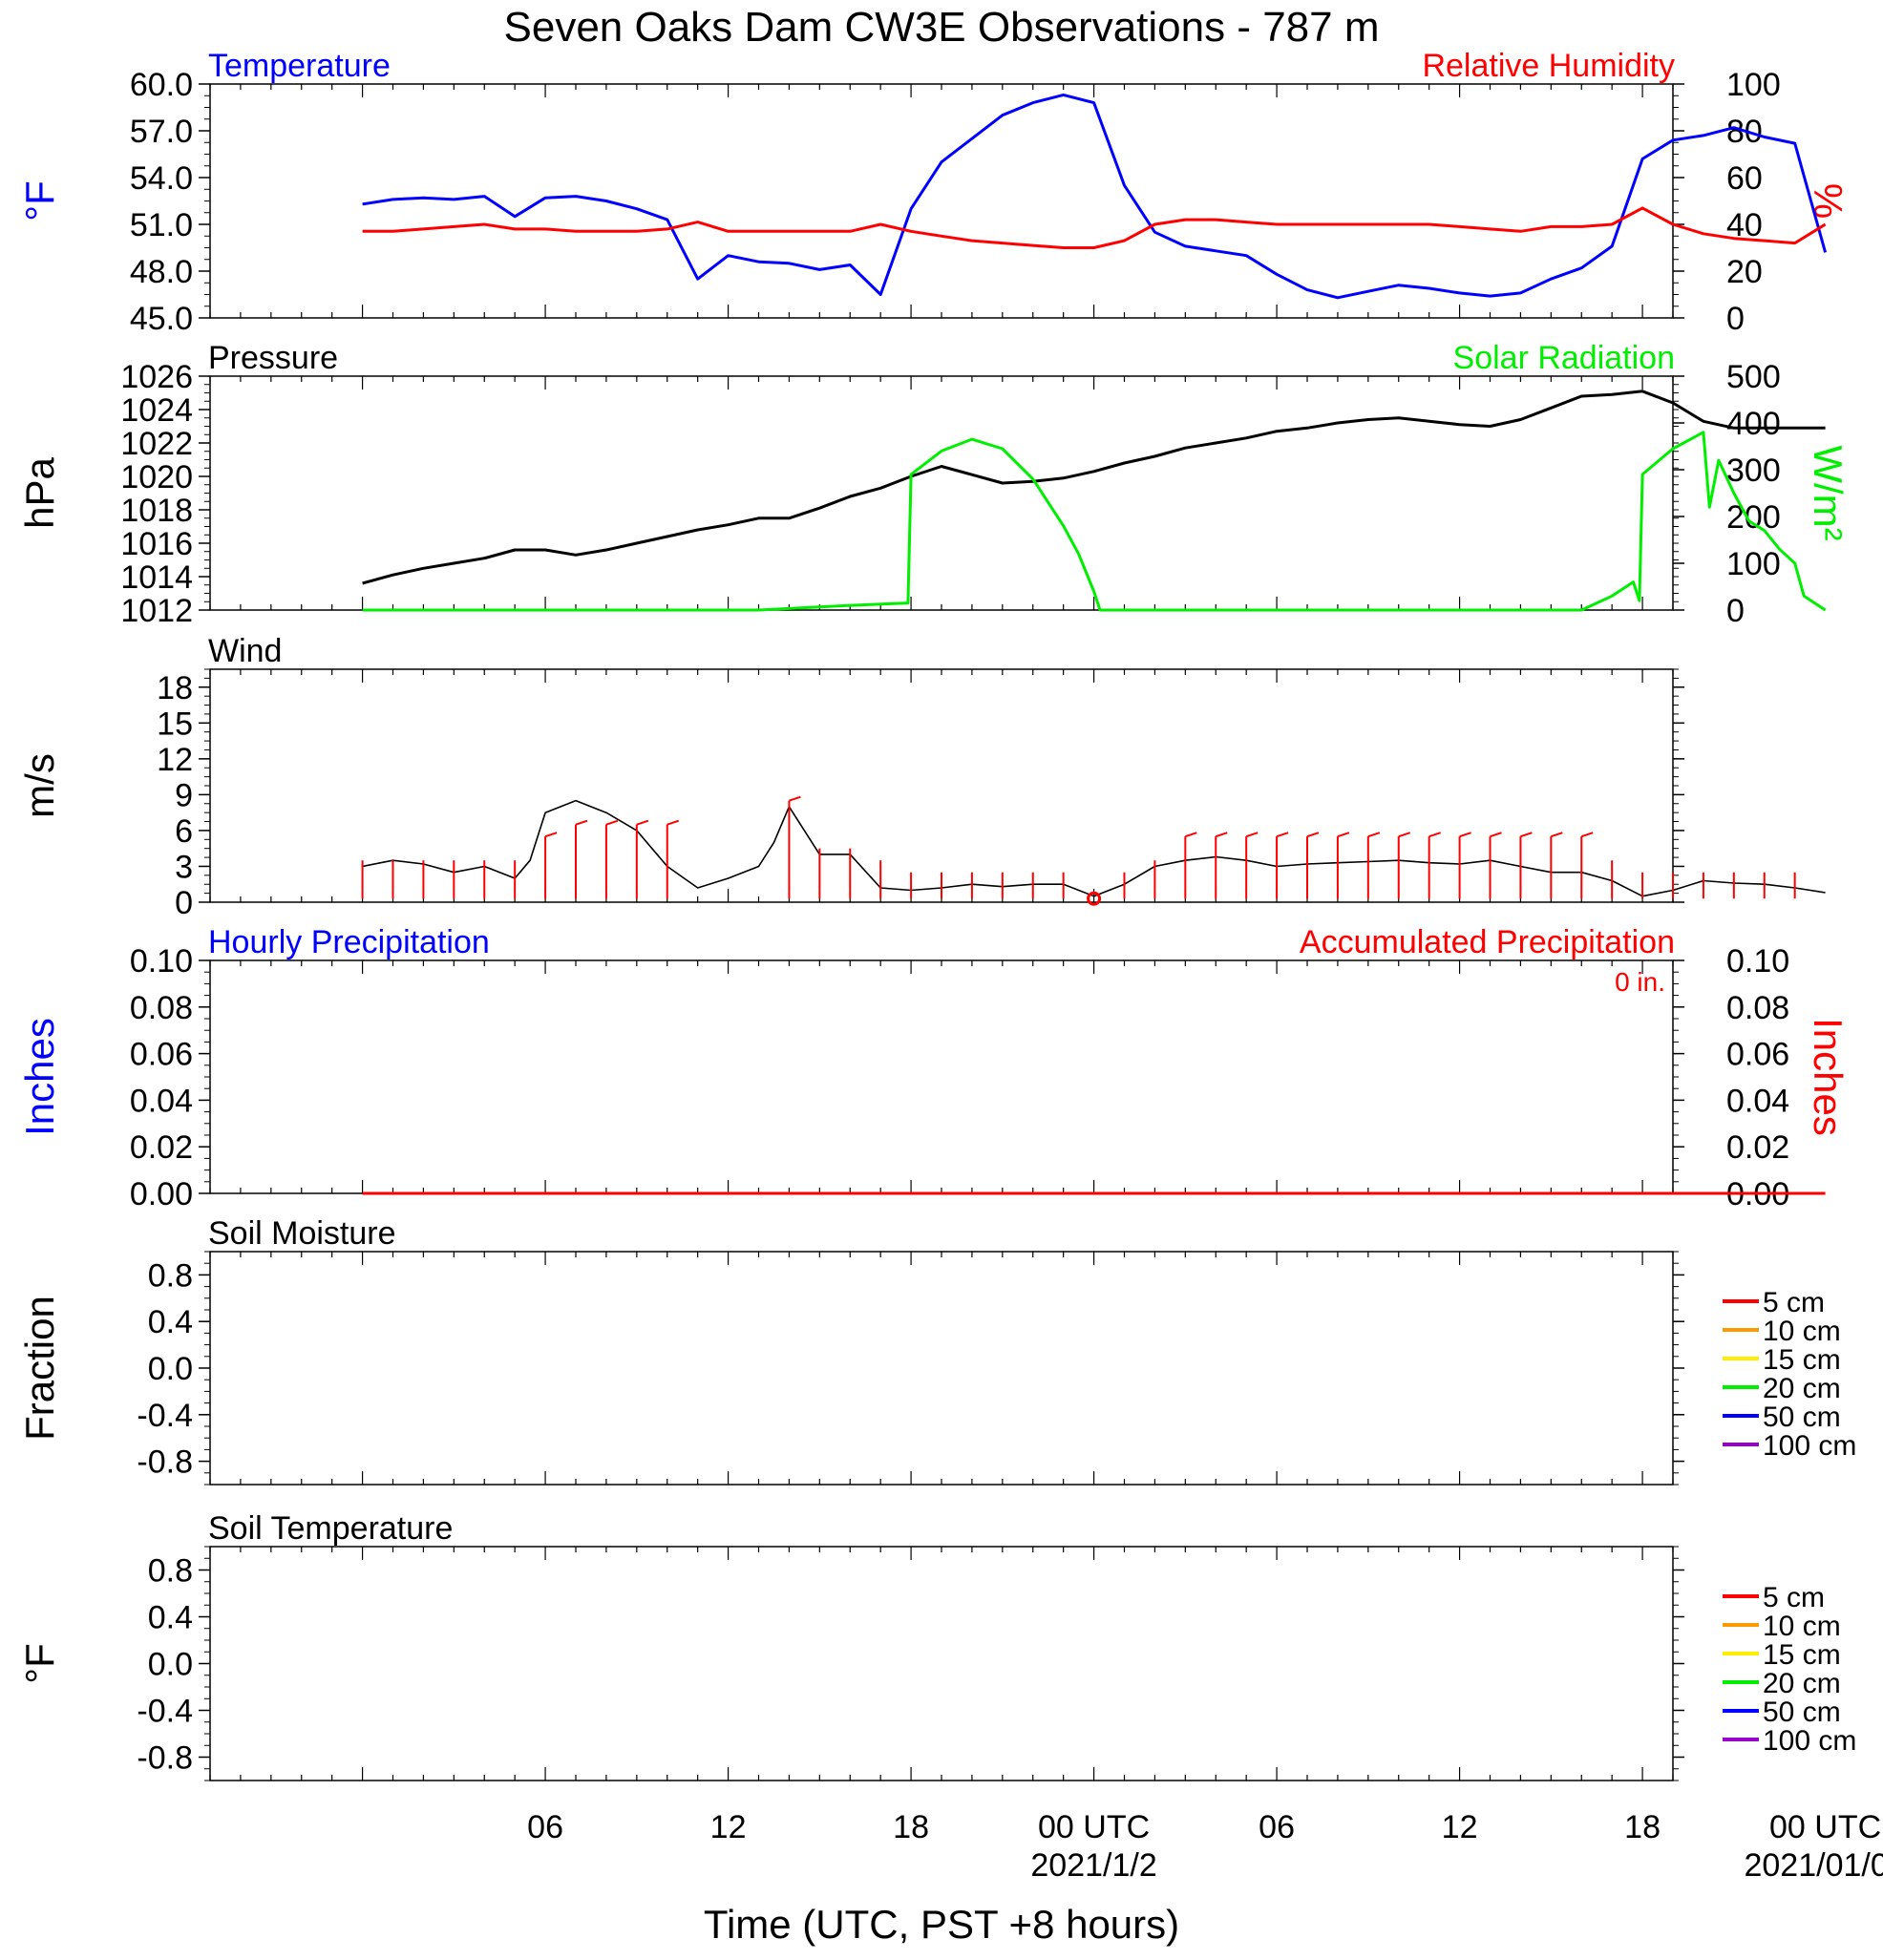 This screenshot has width=1883, height=1960. Describe the element at coordinates (161, 225) in the screenshot. I see `y-tick-label: 51.0` at that location.